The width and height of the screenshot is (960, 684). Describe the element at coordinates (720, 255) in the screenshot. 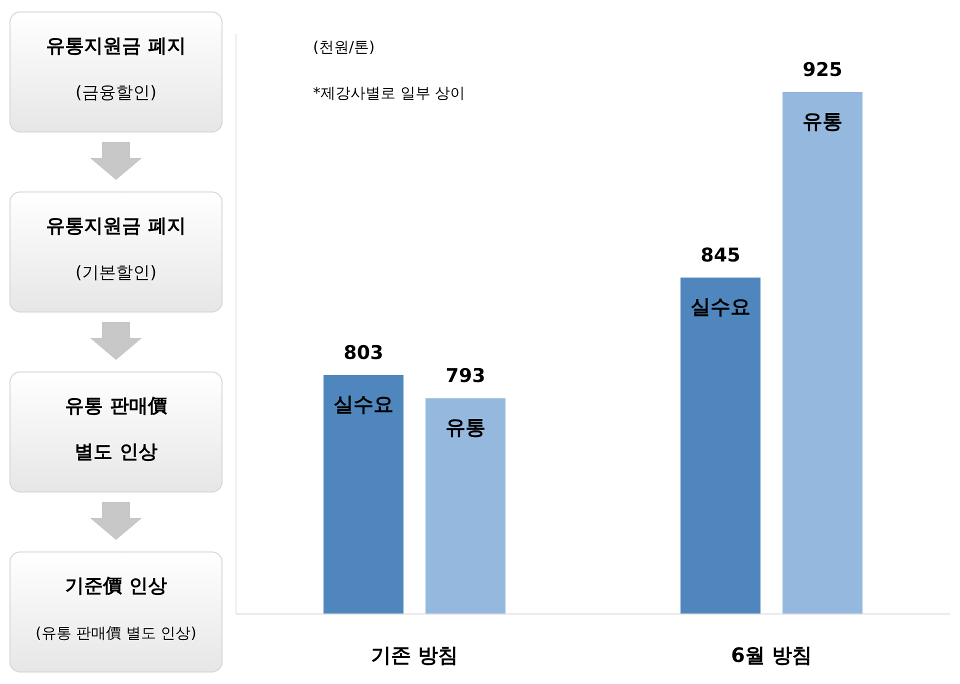

I see `data-label: 845` at that location.